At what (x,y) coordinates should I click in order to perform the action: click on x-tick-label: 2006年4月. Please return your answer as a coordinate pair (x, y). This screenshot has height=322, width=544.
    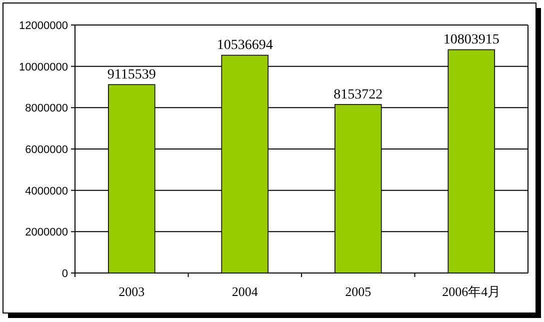
    Looking at the image, I should click on (471, 291).